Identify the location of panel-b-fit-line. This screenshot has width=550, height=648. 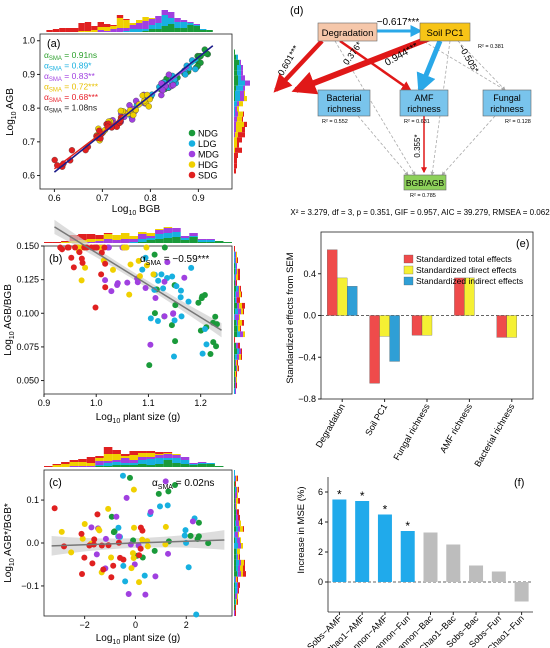
(138, 278).